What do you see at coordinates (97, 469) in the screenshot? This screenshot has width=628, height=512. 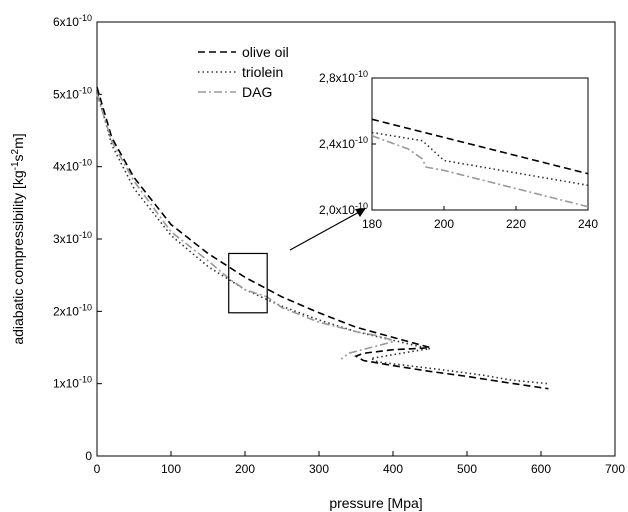 I see `x-tick-label: 0` at bounding box center [97, 469].